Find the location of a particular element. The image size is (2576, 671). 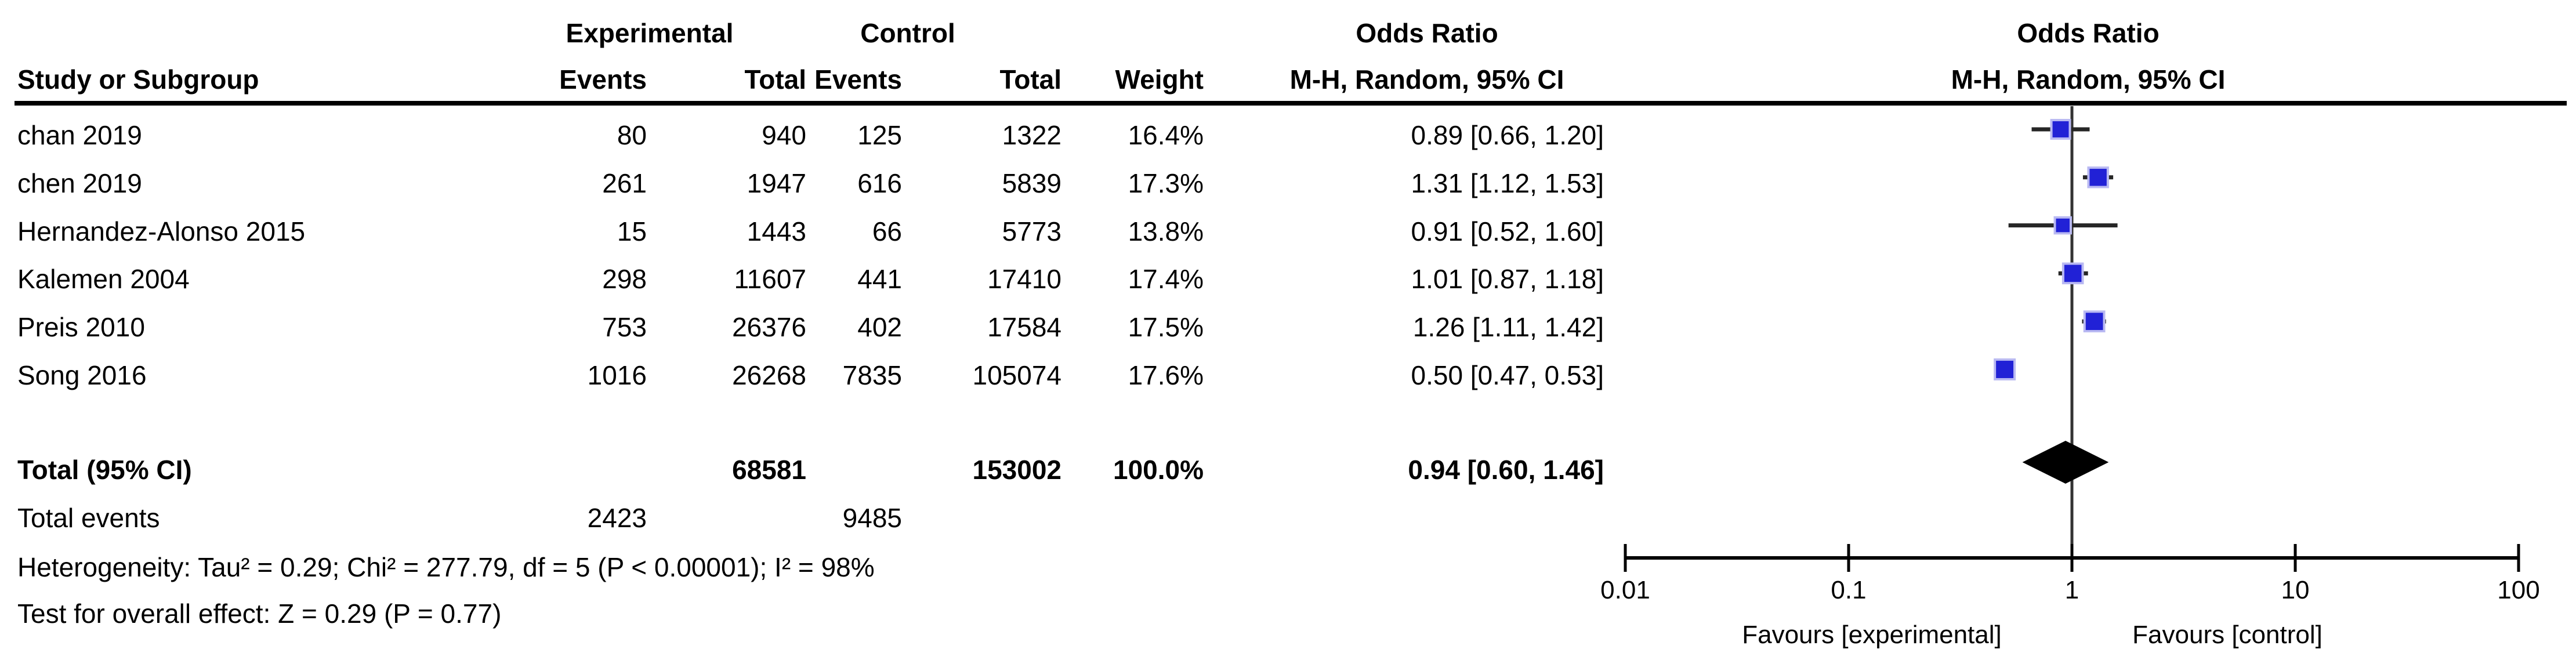

exp-events-header: Events is located at coordinates (603, 80).